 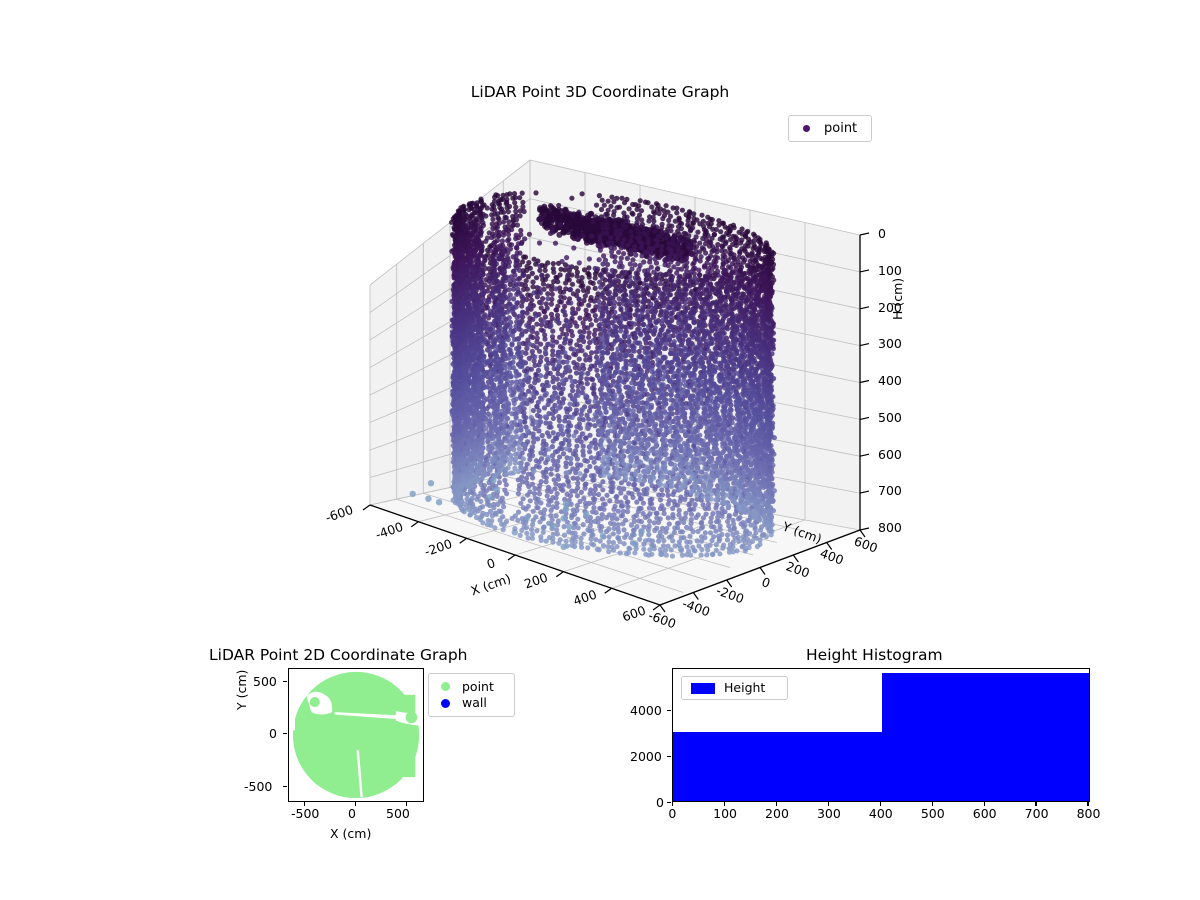 What do you see at coordinates (890, 527) in the screenshot?
I see `plot3d-ztick-8: 800` at bounding box center [890, 527].